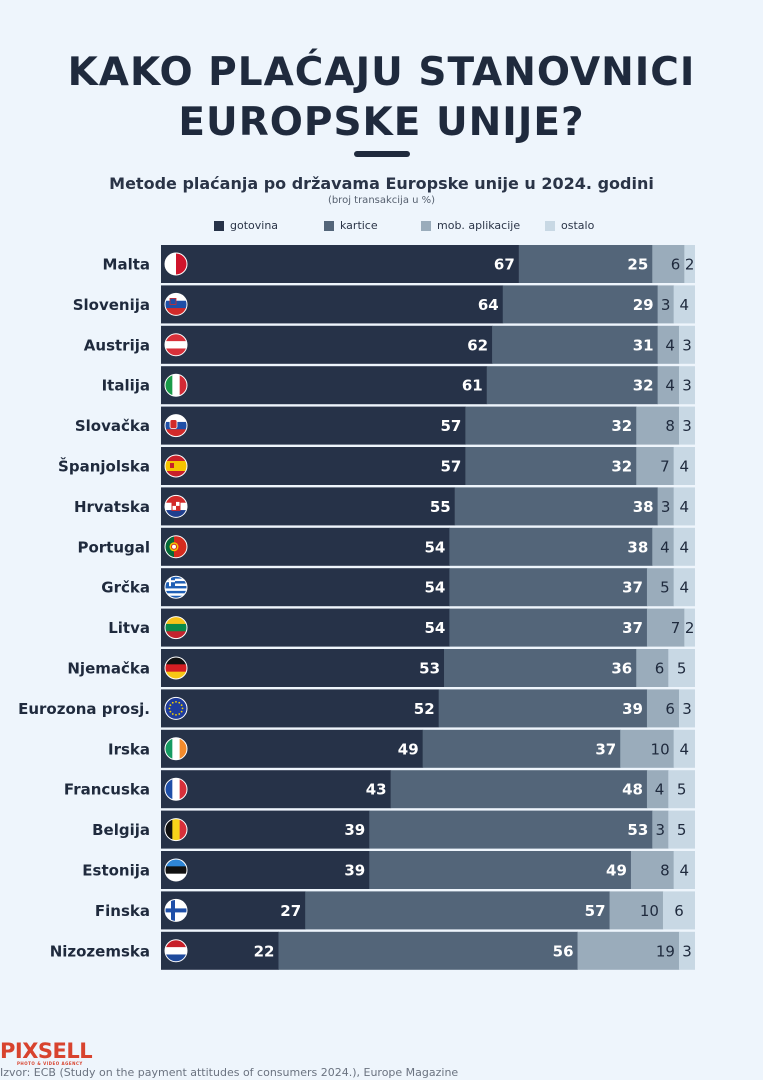 The height and width of the screenshot is (1080, 763). I want to click on portugal-flag-icon, so click(176, 546).